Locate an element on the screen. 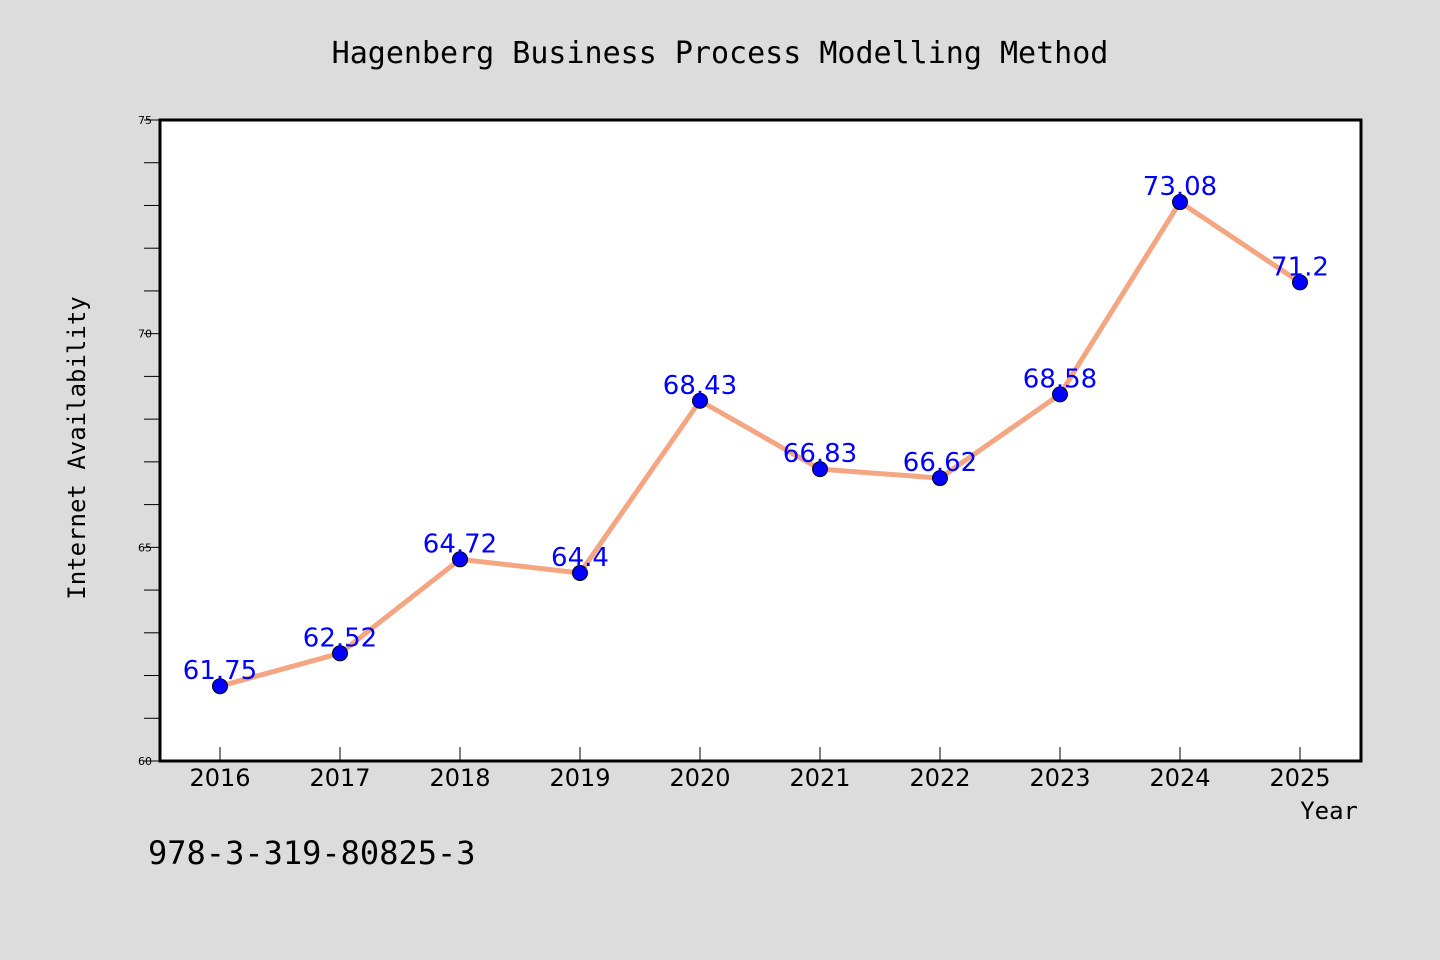 This screenshot has width=1440, height=960. x-tick-label: 2020 is located at coordinates (699, 778).